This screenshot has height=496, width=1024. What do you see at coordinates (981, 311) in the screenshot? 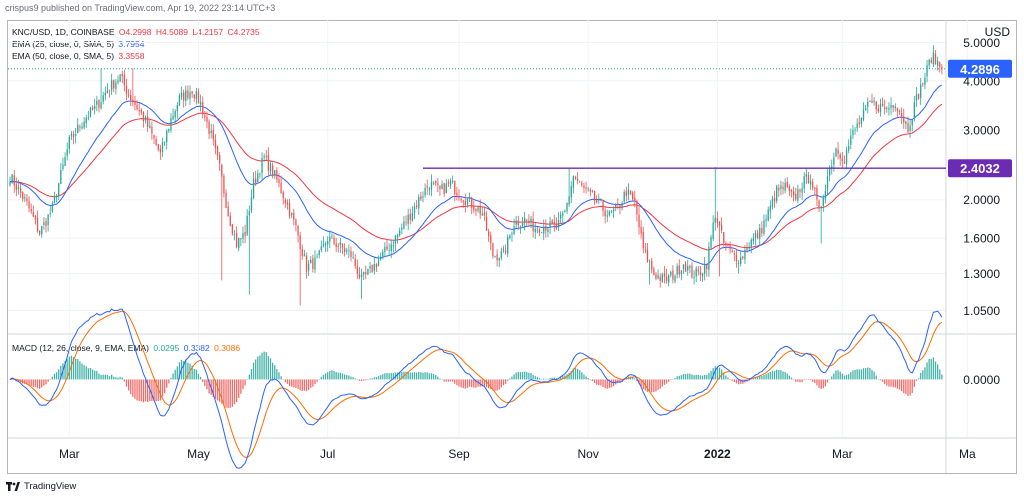
I see `price-tick-label: 1.0500` at bounding box center [981, 311].